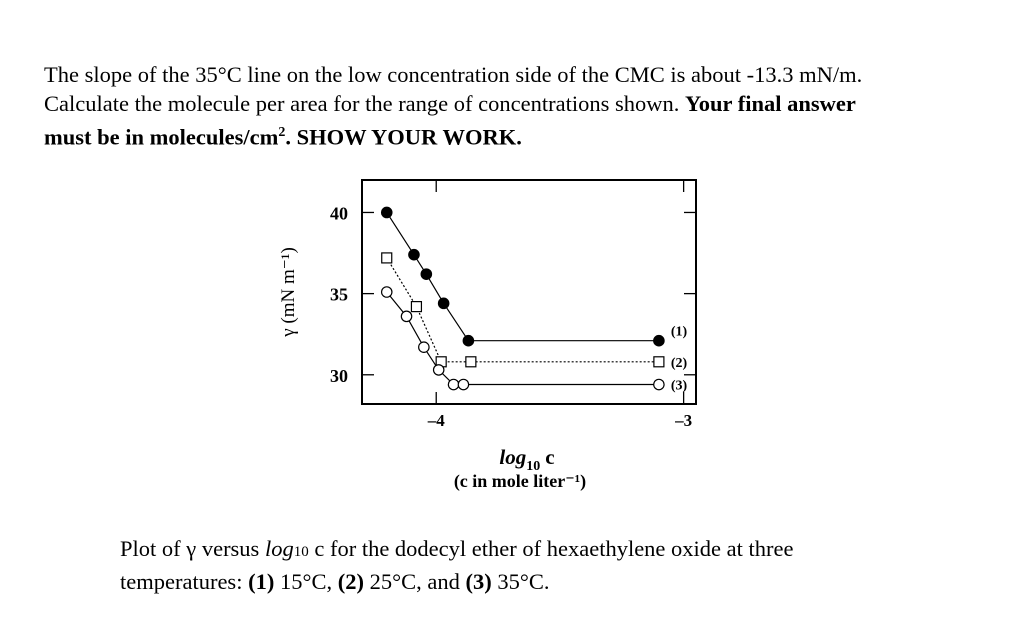 The width and height of the screenshot is (1024, 630). I want to click on caption-part-1: Plot of γ versus, so click(192, 548).